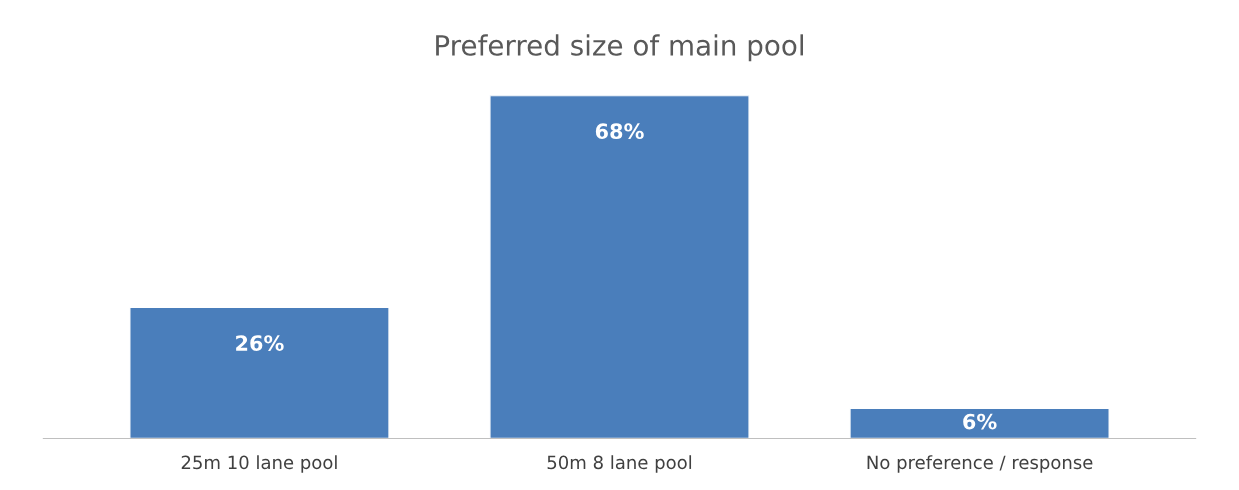 This screenshot has height=490, width=1239. What do you see at coordinates (619, 48) in the screenshot?
I see `chart-title: Preferred size of main pool` at bounding box center [619, 48].